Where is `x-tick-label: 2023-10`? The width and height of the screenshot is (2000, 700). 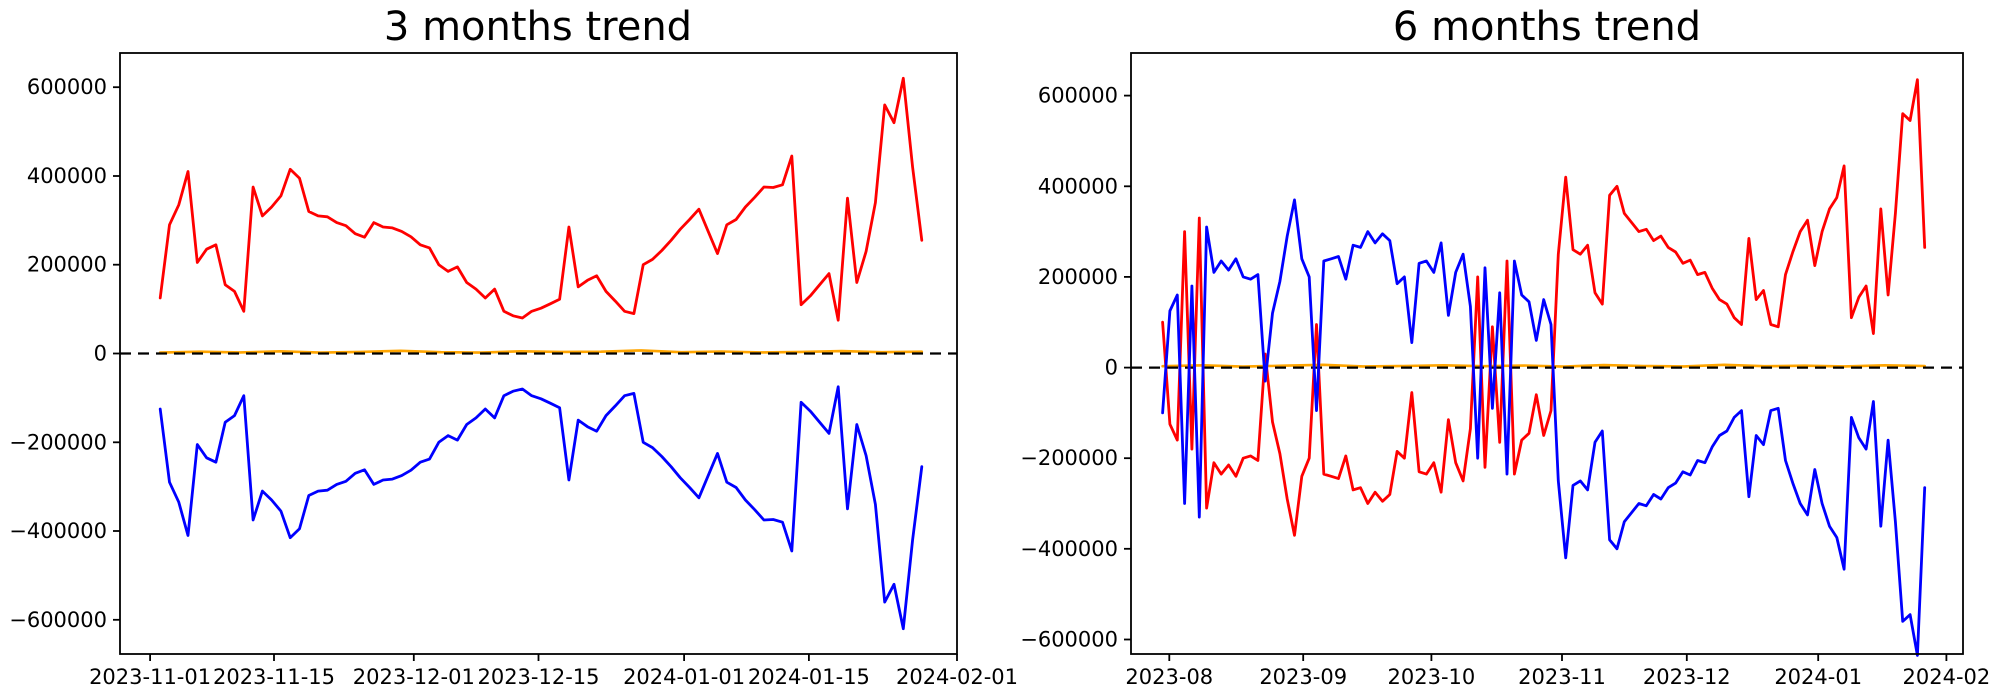
x-tick-label: 2023-10 is located at coordinates (1432, 677).